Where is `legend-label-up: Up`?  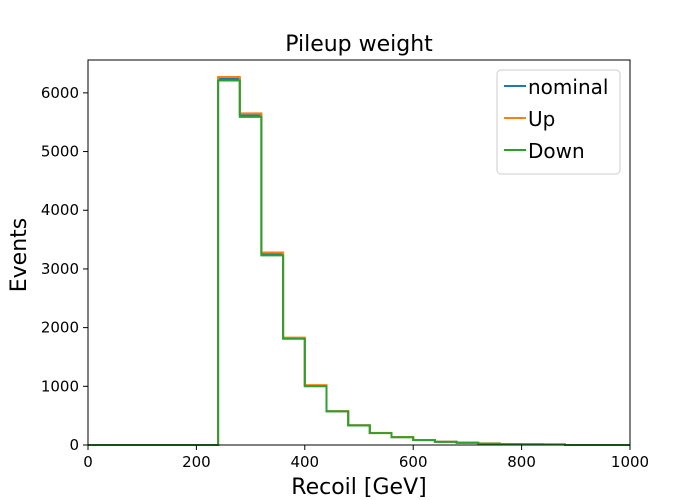
legend-label-up: Up is located at coordinates (541, 119).